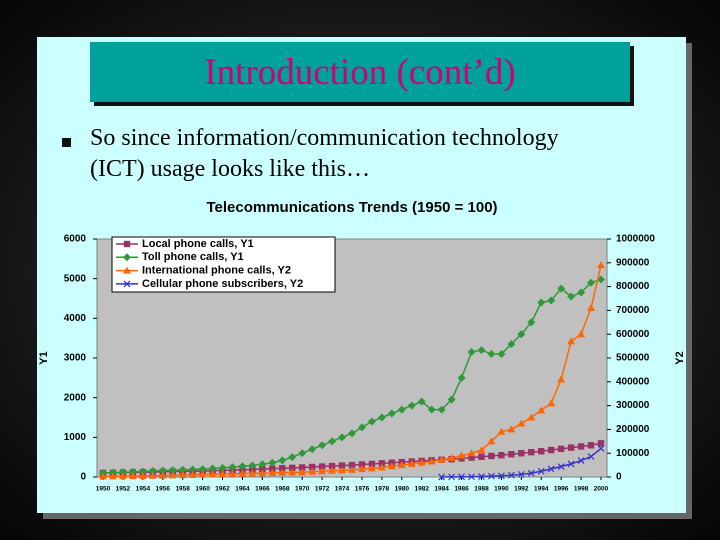 This screenshot has width=720, height=540. What do you see at coordinates (461, 489) in the screenshot?
I see `x-tick-label: 1986` at bounding box center [461, 489].